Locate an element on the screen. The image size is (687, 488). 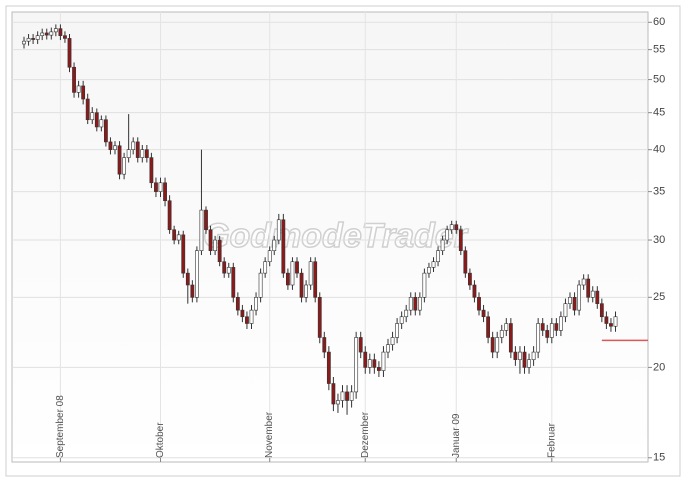
x-tick-label: Februar is located at coordinates (551, 440).